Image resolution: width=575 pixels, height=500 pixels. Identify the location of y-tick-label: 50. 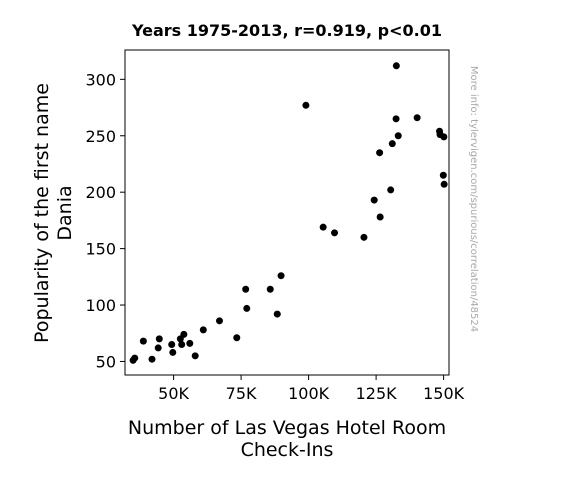
(106, 361).